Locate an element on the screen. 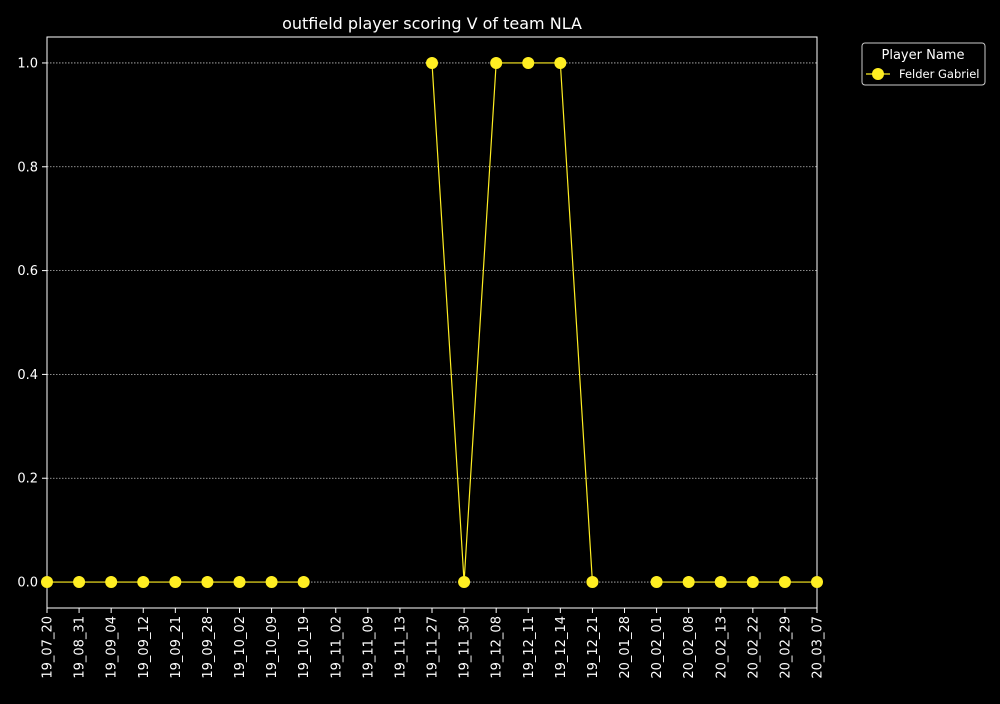 The height and width of the screenshot is (704, 1000). x-tick-label: 20_02_29 is located at coordinates (785, 647).